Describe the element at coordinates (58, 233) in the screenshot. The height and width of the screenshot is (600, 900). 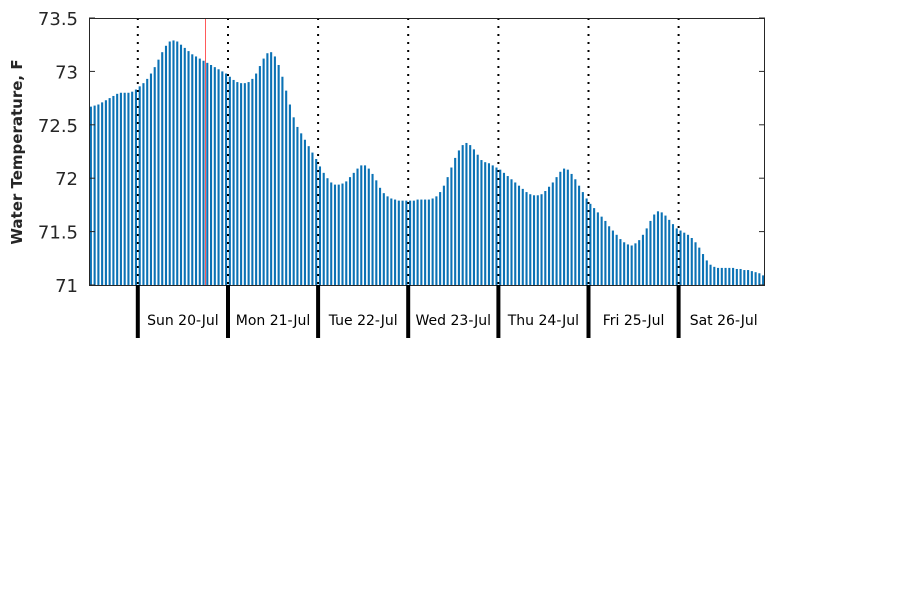
I see `y-tick-label: 71.5` at that location.